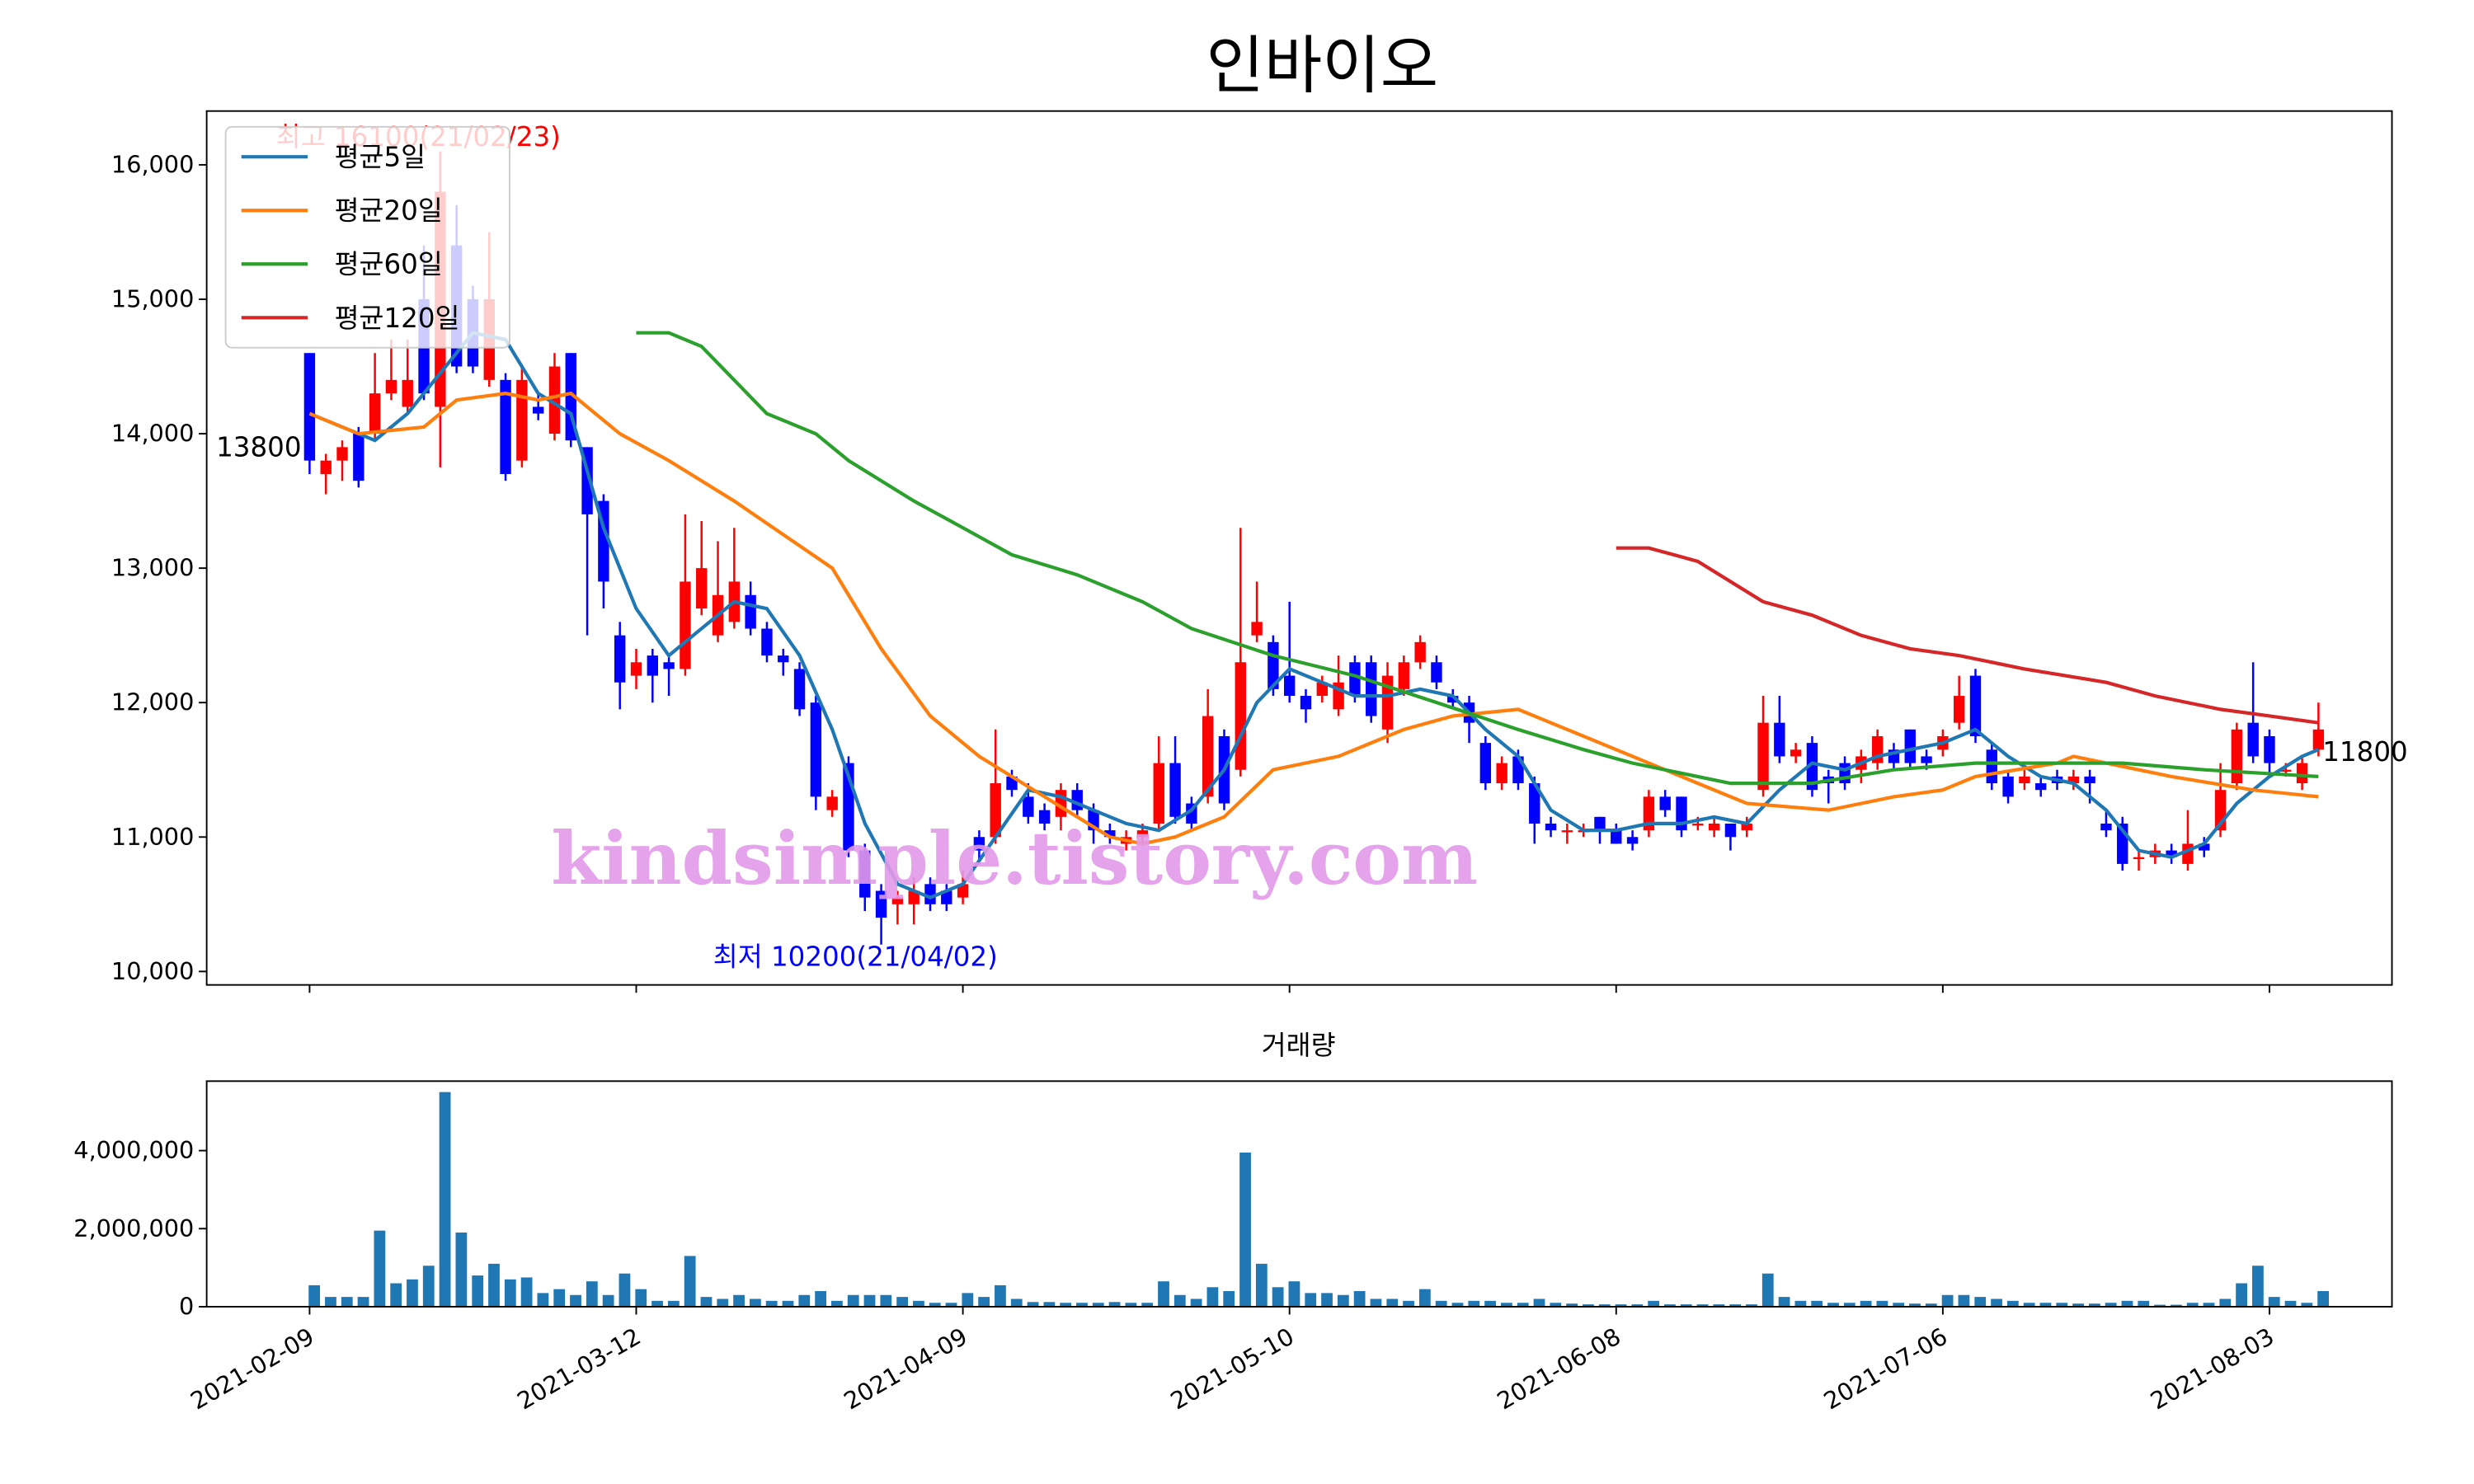 The width and height of the screenshot is (2474, 1484). Describe the element at coordinates (152, 837) in the screenshot. I see `y-tick-label: 11,000` at that location.